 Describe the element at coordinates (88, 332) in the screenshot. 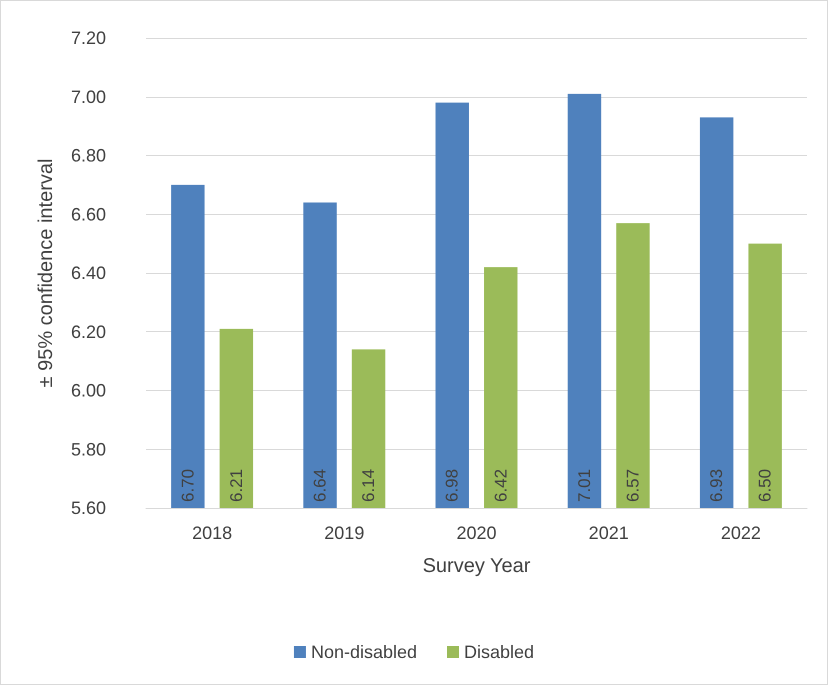

I see `y-tick-label: 6.20` at that location.